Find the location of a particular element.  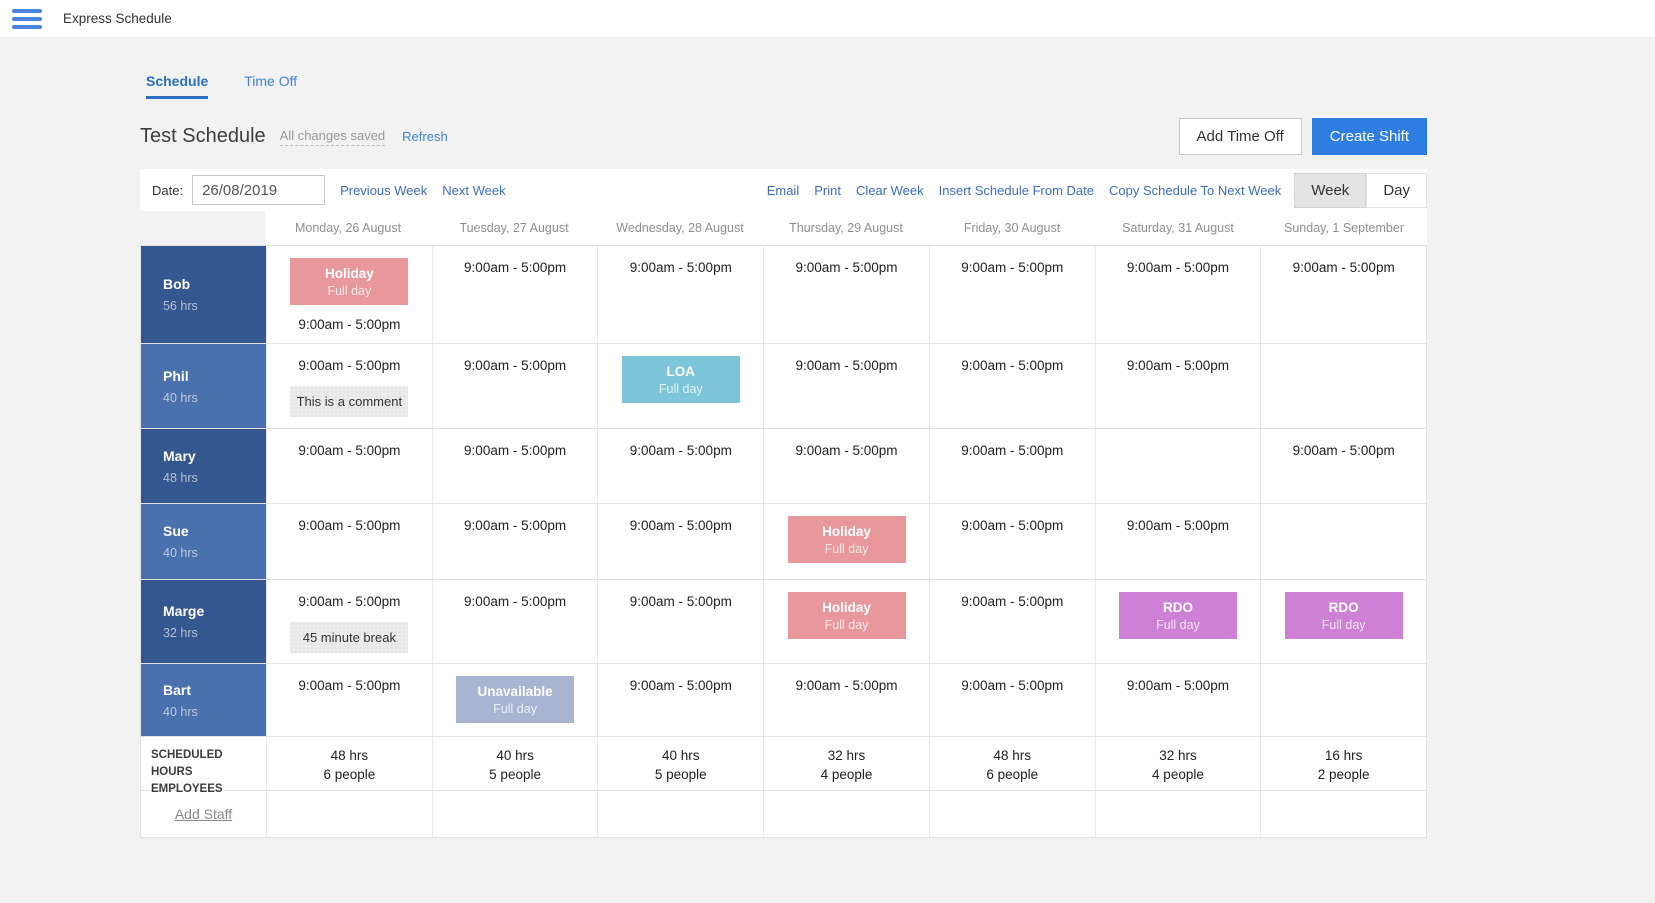

refresh-link: Refresh is located at coordinates (425, 136).